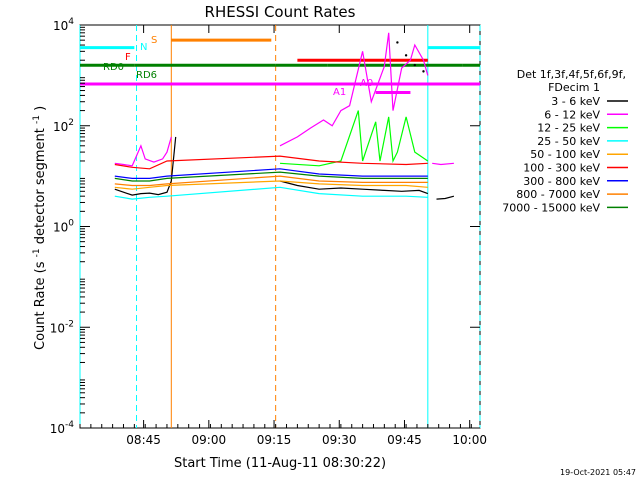 This screenshot has height=480, width=640. What do you see at coordinates (280, 12) in the screenshot?
I see `chart-title: RHESSI Count Rates` at bounding box center [280, 12].